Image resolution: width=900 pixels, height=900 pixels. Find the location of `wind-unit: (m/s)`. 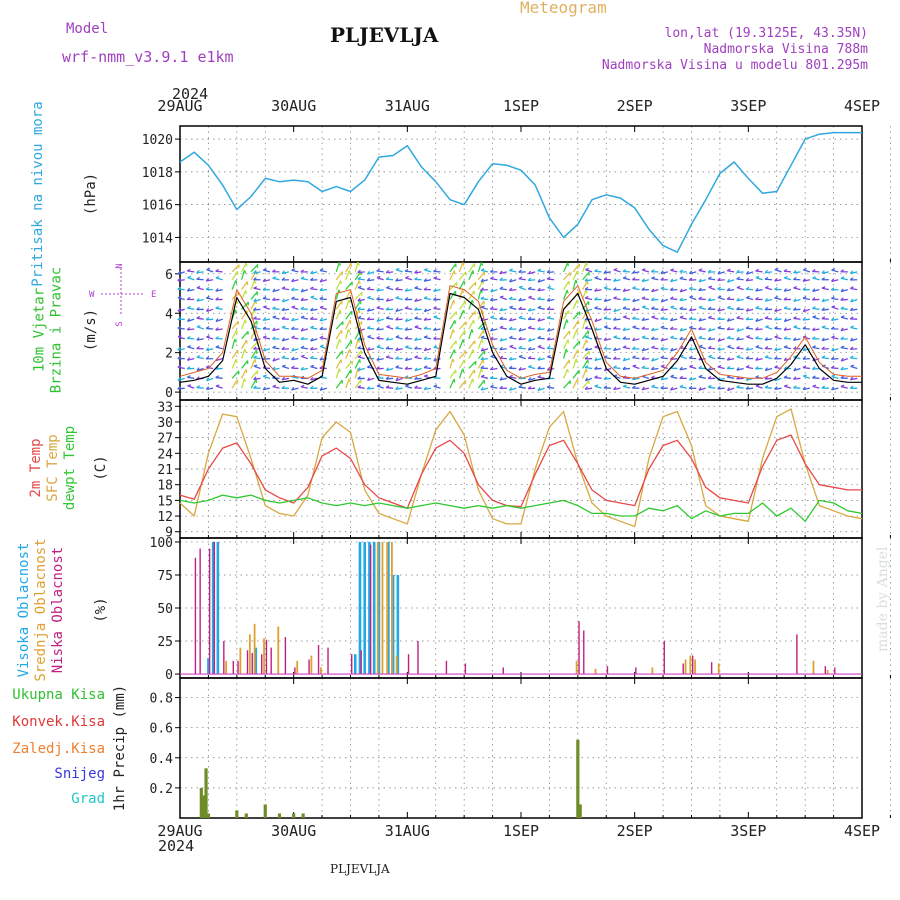

wind-unit: (m/s) is located at coordinates (91, 330).